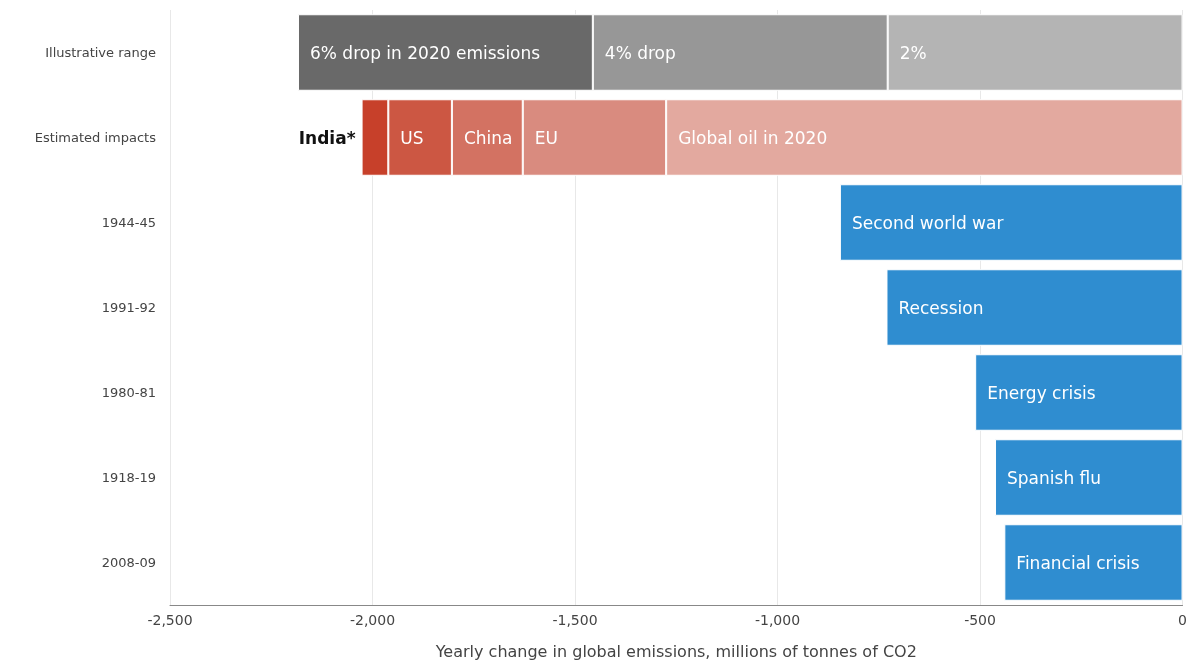 The image size is (1190, 669). Describe the element at coordinates (327, 137) in the screenshot. I see `series-label: India*` at that location.